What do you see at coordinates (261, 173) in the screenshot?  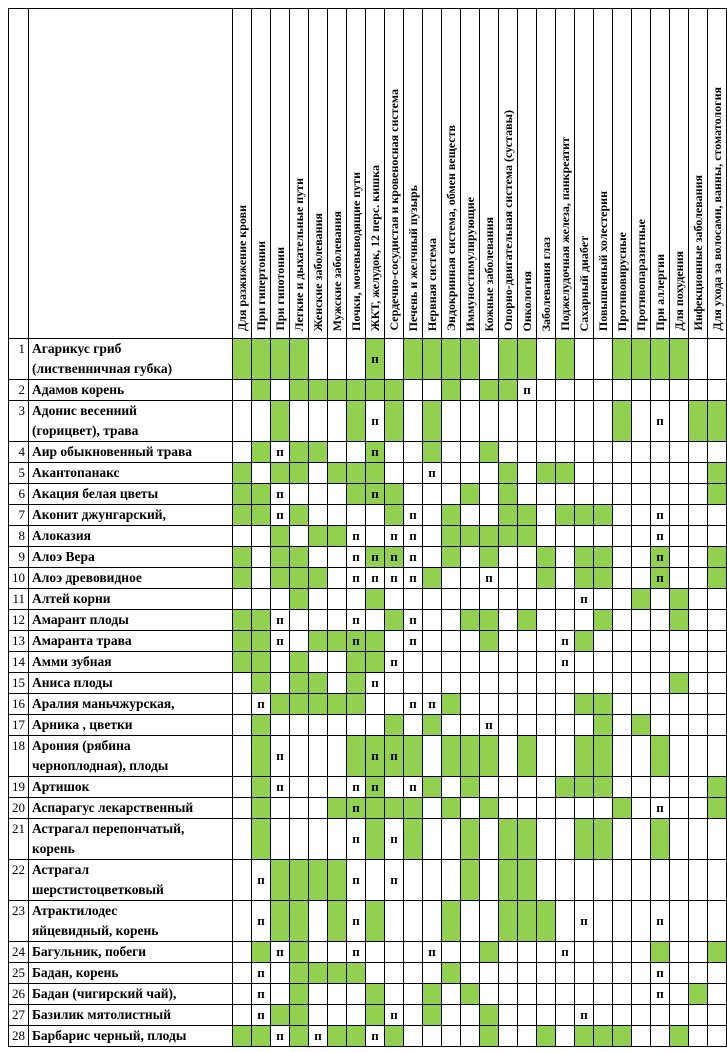 I see `column-header: При гипертонии` at bounding box center [261, 173].